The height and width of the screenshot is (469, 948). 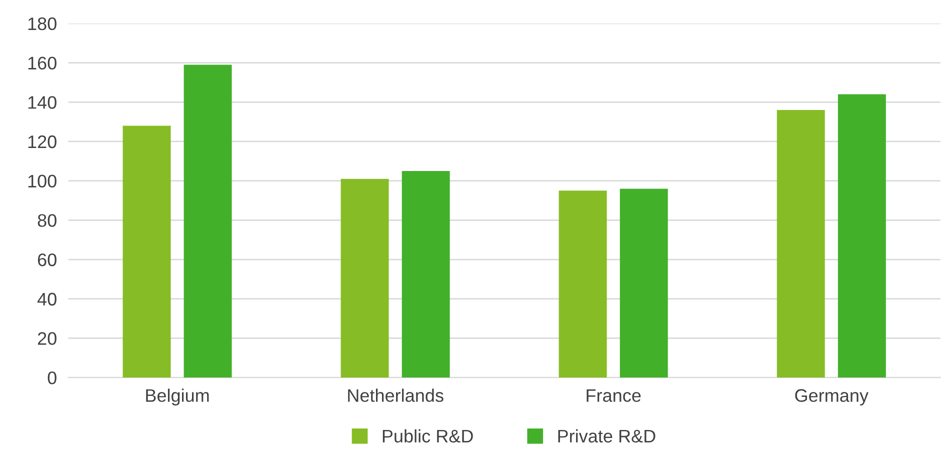 What do you see at coordinates (52, 377) in the screenshot?
I see `y-tick-label: 0` at bounding box center [52, 377].